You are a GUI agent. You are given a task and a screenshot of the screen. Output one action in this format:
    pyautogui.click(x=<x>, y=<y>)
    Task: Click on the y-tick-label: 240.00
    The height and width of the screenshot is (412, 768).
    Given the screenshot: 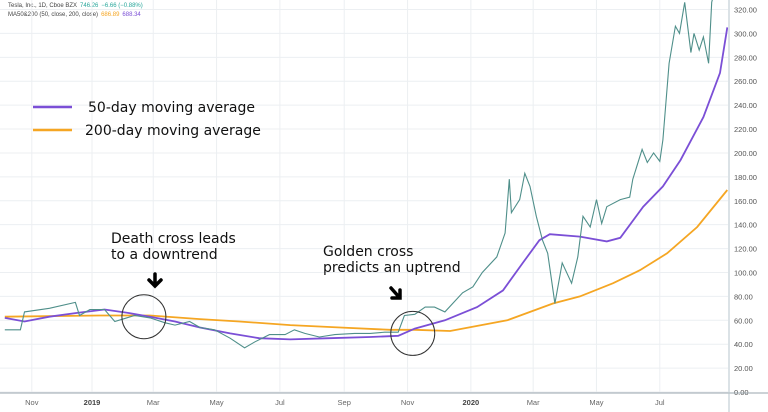 What is the action you would take?
    pyautogui.click(x=745, y=105)
    